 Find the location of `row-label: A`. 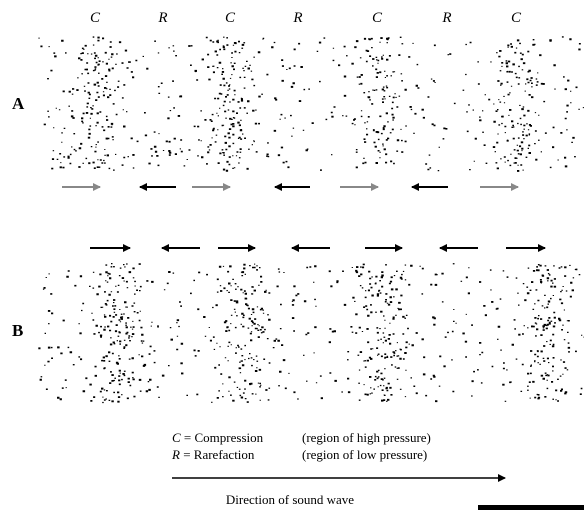

row-label: A is located at coordinates (18, 103).